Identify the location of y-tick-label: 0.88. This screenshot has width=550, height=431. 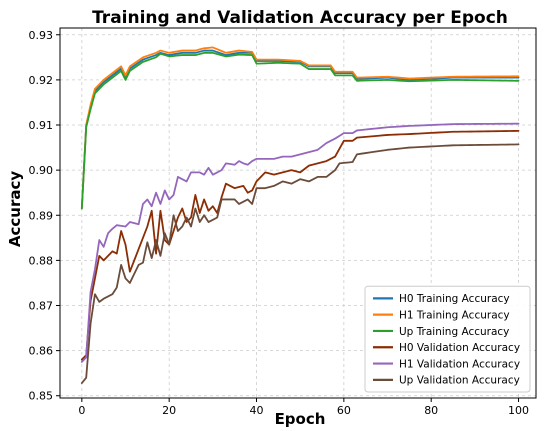
(41, 260).